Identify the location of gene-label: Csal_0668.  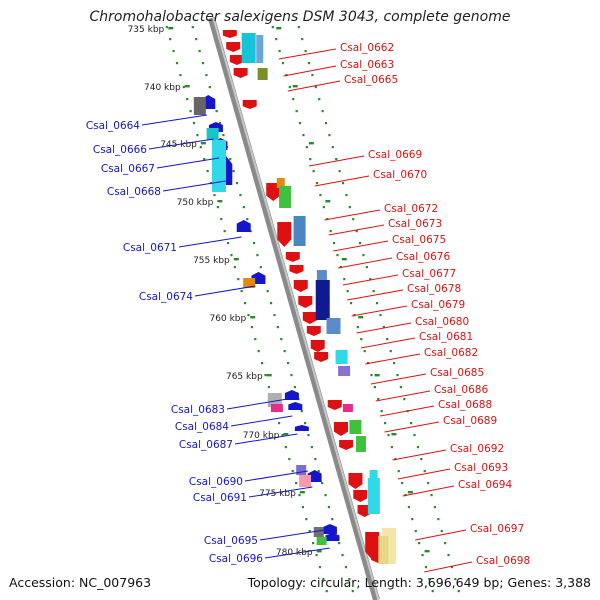
(134, 192).